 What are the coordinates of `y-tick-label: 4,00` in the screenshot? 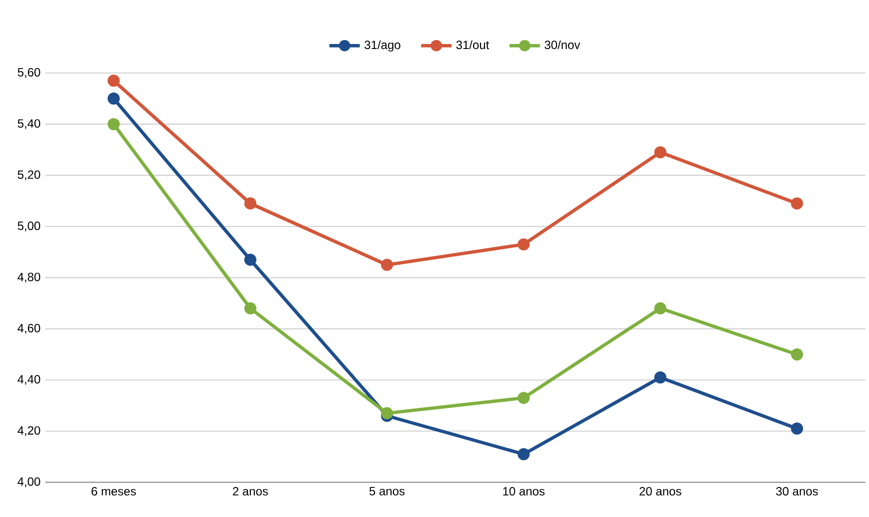 It's located at (29, 482).